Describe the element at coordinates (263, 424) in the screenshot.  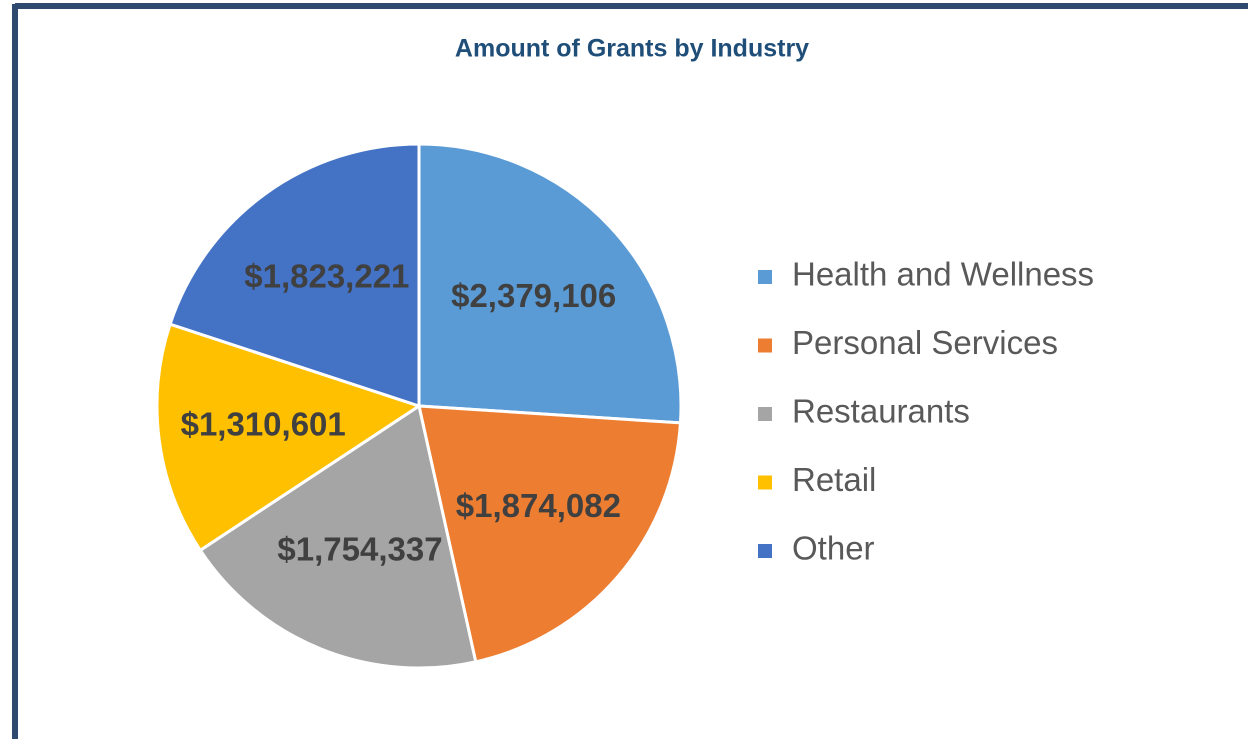
I see `value-label: $1,310,601` at that location.